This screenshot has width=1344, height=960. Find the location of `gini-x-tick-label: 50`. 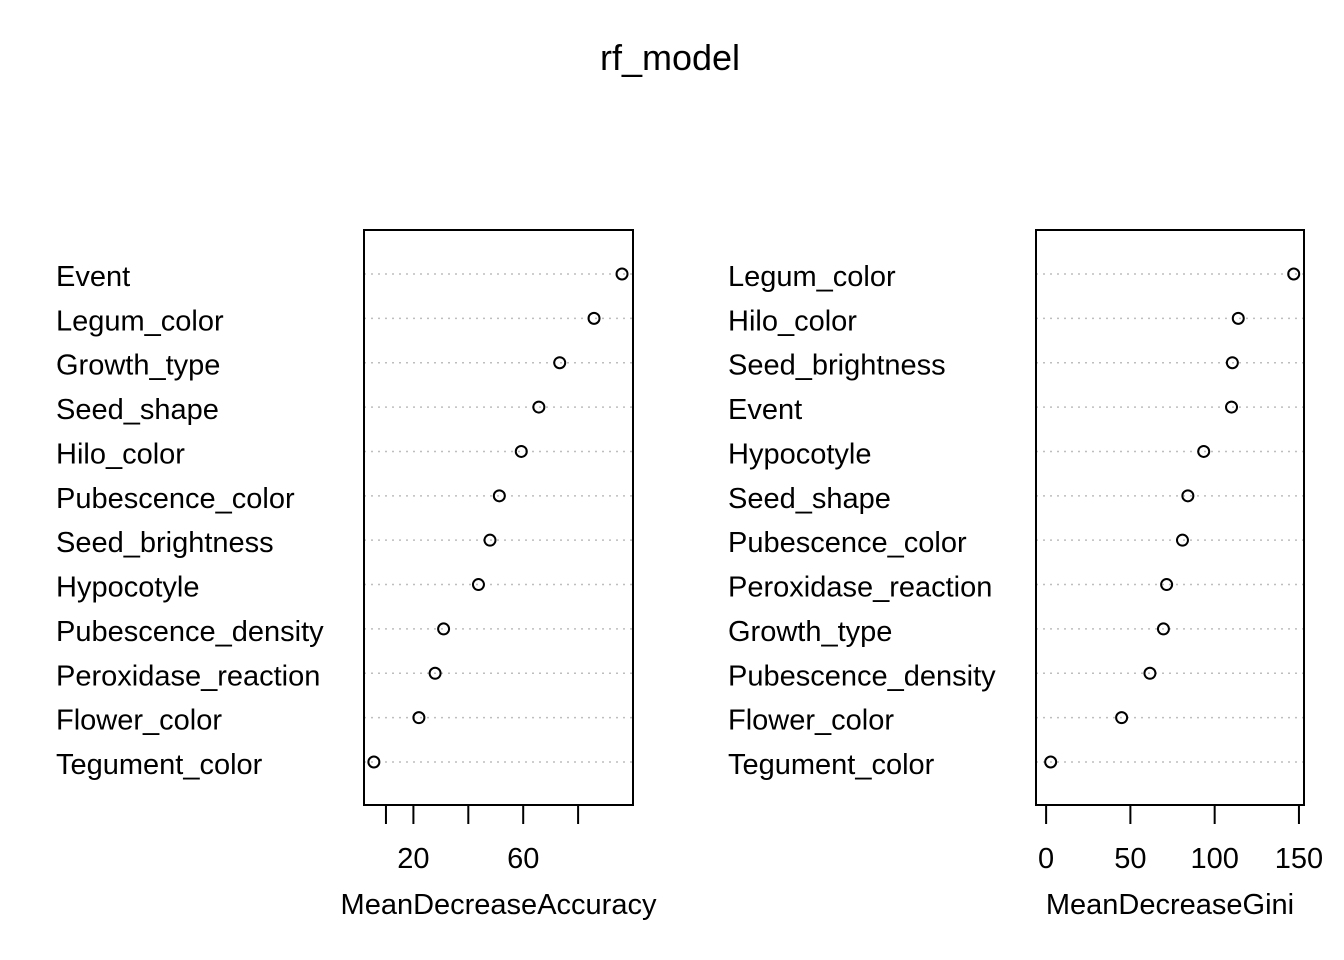

gini-x-tick-label: 50 is located at coordinates (1130, 859).